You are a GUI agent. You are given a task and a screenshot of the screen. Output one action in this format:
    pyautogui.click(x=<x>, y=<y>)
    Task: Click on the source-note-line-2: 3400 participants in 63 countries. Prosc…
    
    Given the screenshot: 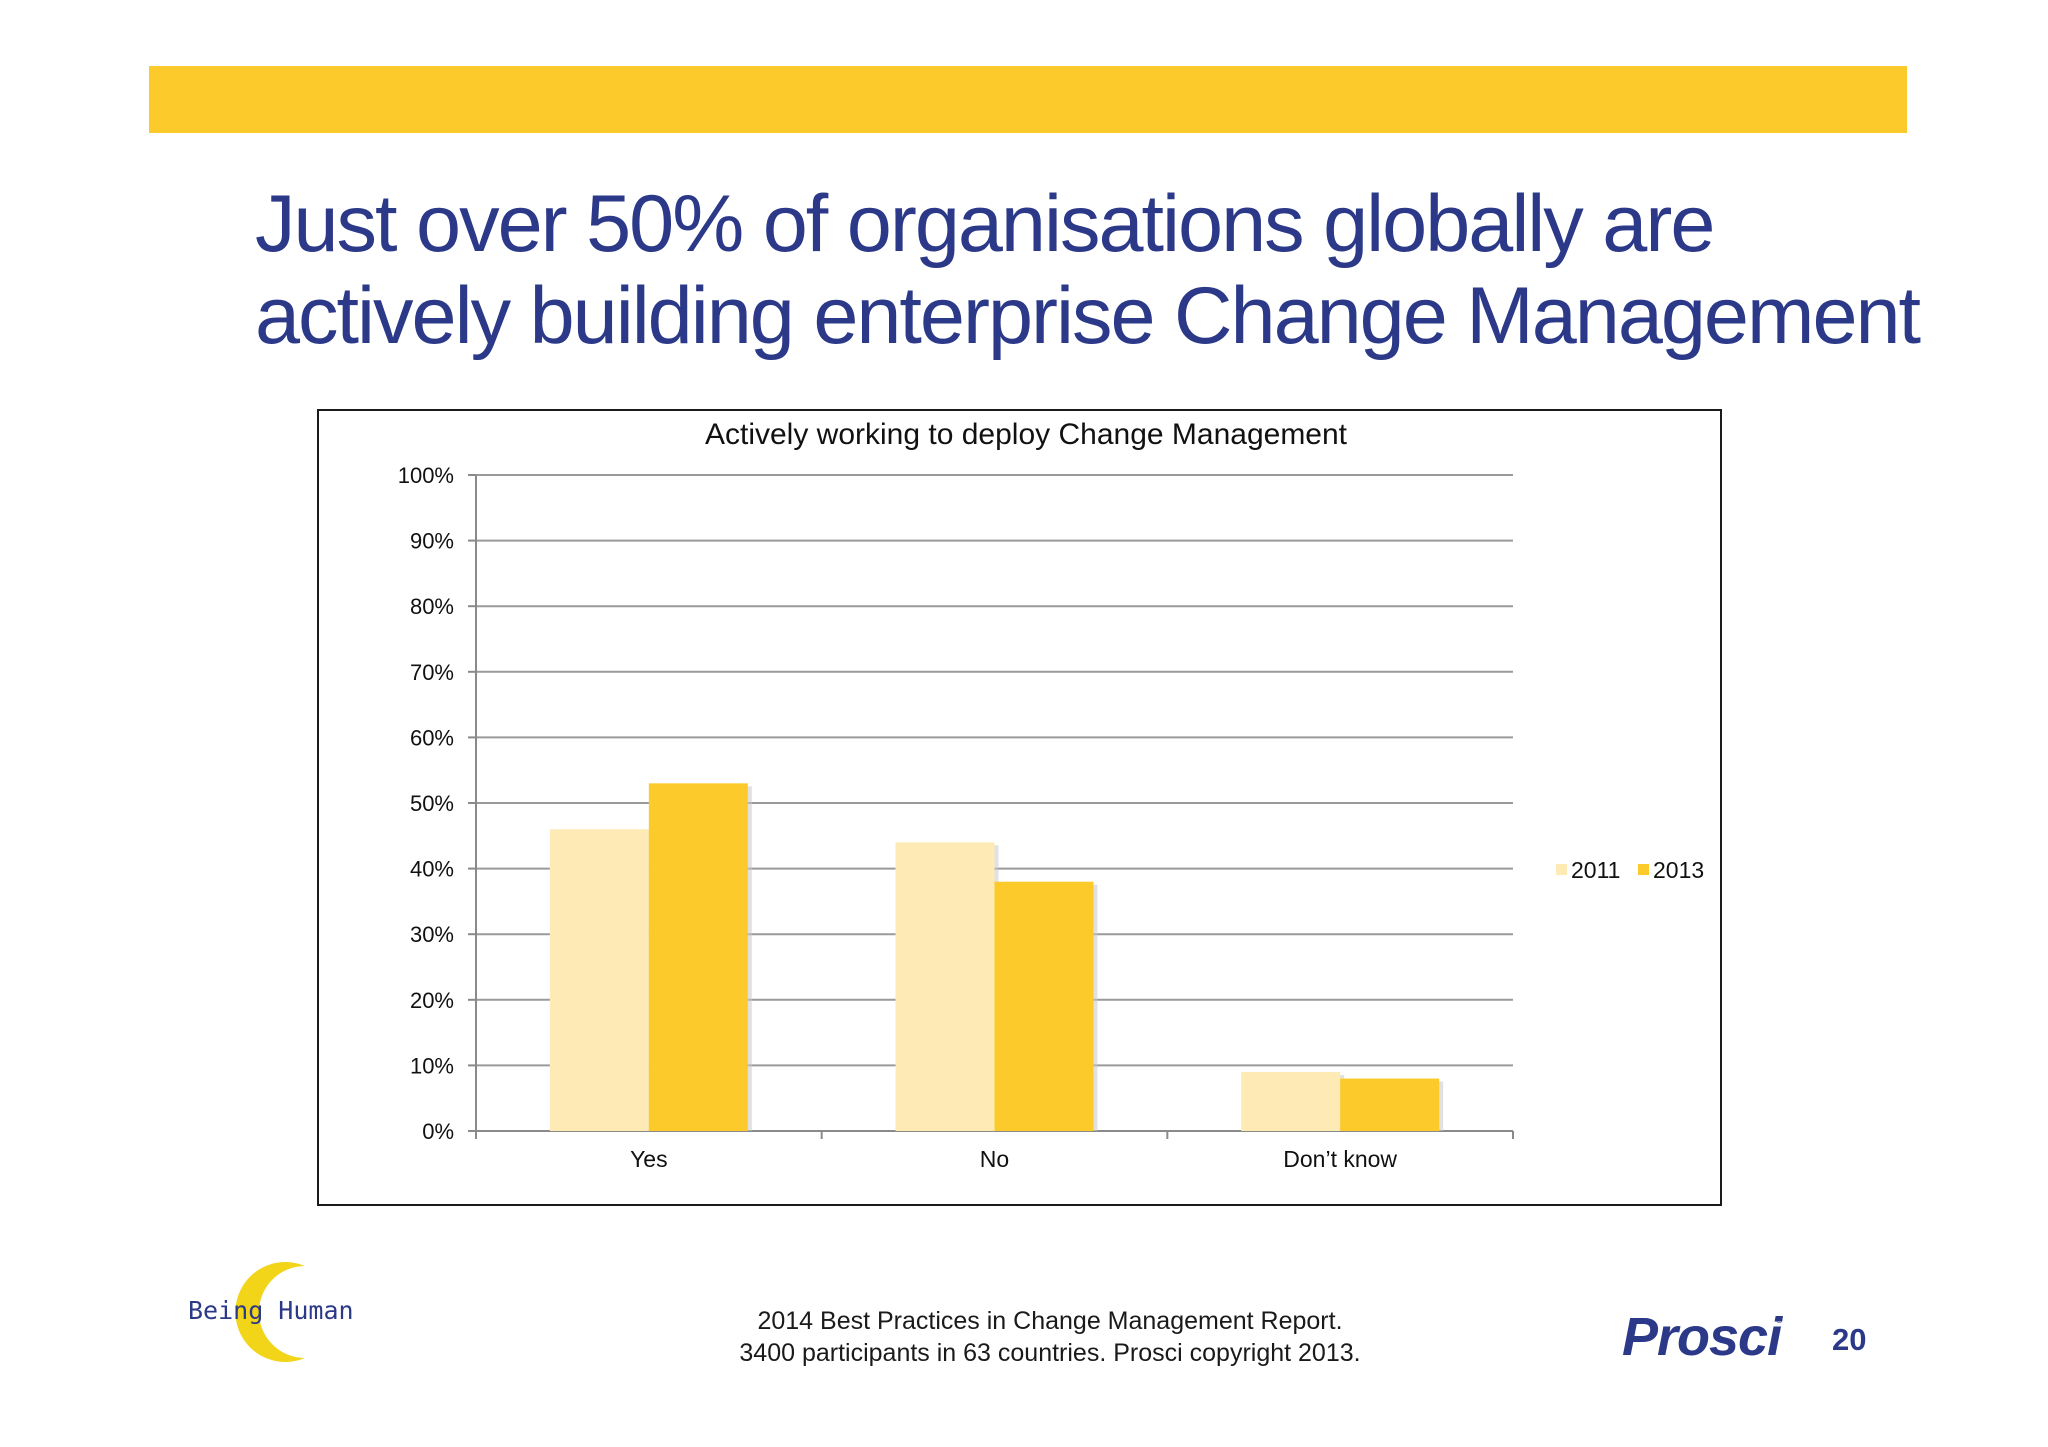 What is the action you would take?
    pyautogui.click(x=1050, y=1353)
    